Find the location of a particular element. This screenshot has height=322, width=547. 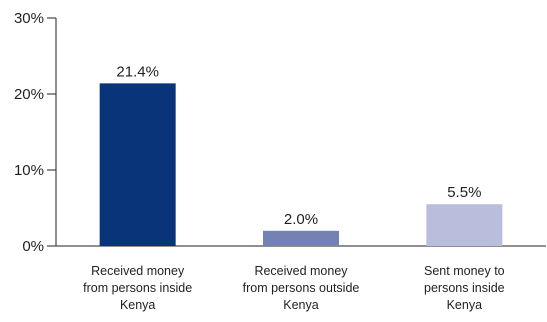

bar-value-label: 21.4% is located at coordinates (137, 71).